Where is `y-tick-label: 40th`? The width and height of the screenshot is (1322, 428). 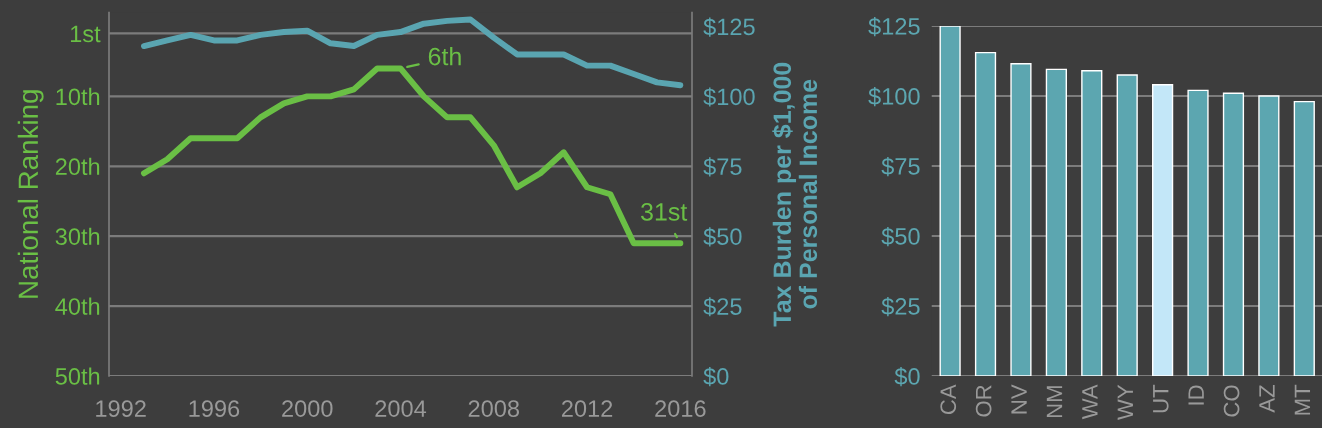
y-tick-label: 40th is located at coordinates (77, 306).